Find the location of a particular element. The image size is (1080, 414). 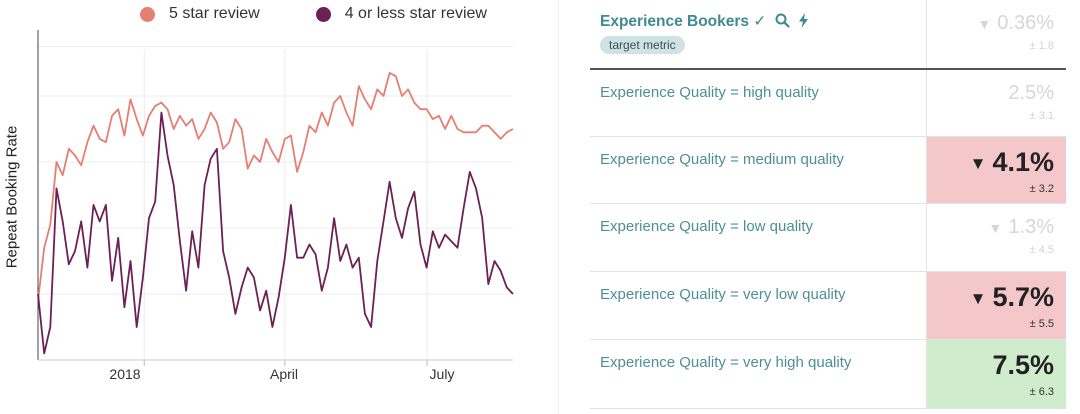

legend-label-4-or-less-star: 4 or less star review is located at coordinates (415, 13).